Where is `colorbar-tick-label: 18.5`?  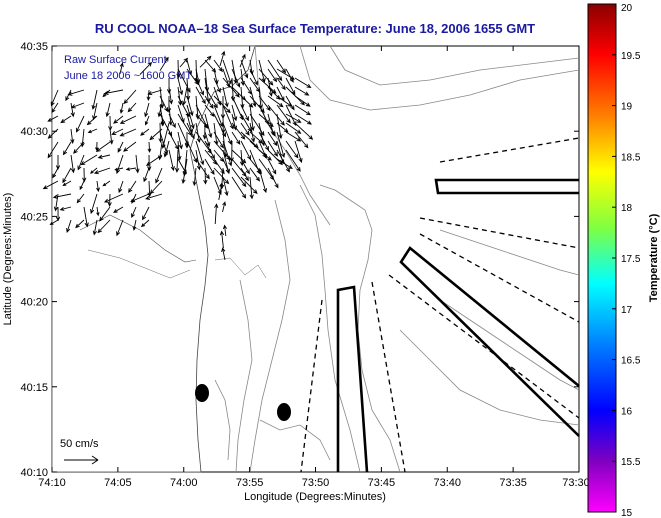 colorbar-tick-label: 18.5 is located at coordinates (631, 157).